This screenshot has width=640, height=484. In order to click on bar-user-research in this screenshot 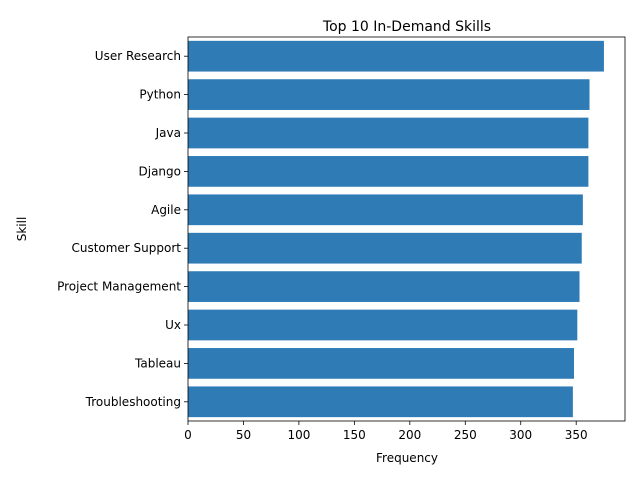, I will do `click(396, 56)`.